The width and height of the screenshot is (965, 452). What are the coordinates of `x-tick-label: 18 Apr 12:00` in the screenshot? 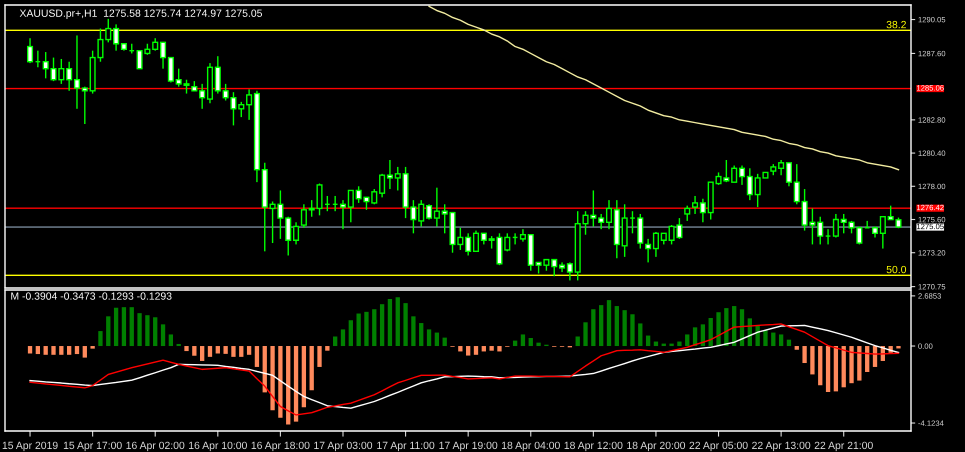 It's located at (593, 447).